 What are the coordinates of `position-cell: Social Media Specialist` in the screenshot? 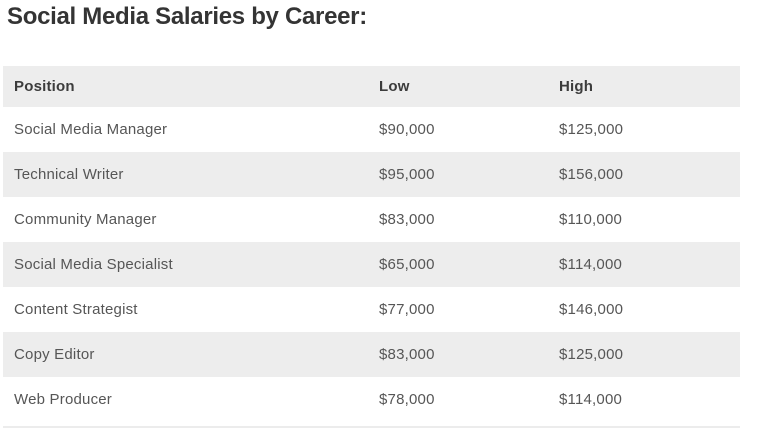 It's located at (93, 264).